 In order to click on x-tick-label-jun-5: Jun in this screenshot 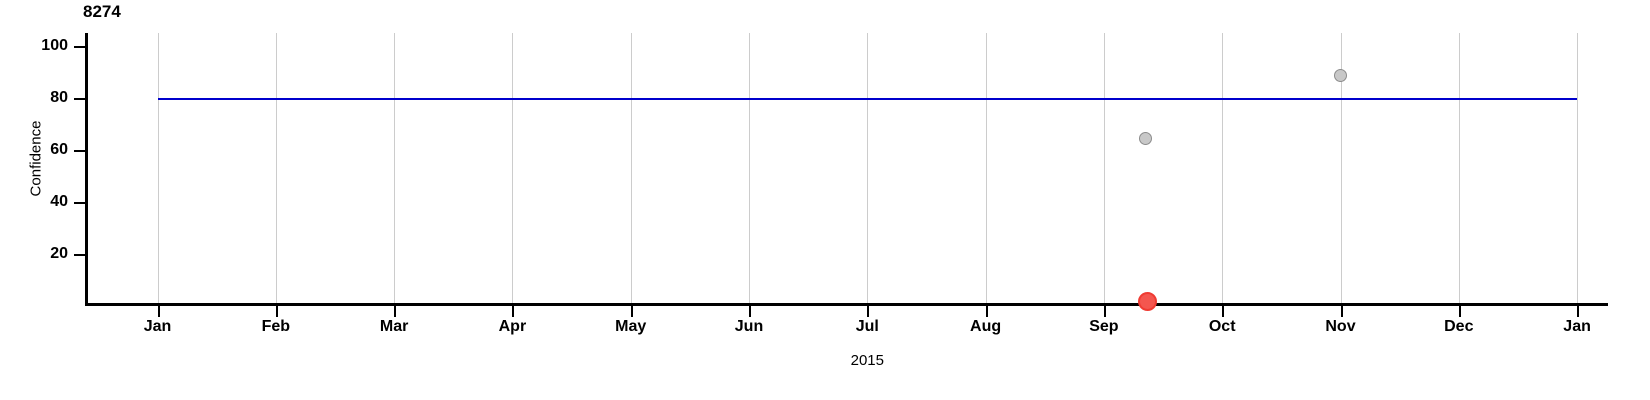, I will do `click(749, 326)`.